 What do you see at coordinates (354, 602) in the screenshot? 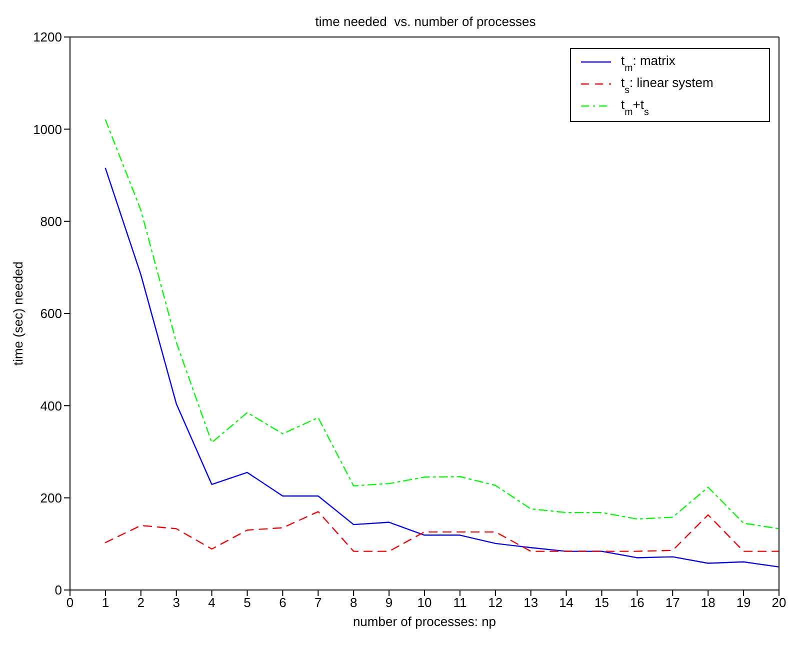
I see `x-tick-label: 8` at bounding box center [354, 602].